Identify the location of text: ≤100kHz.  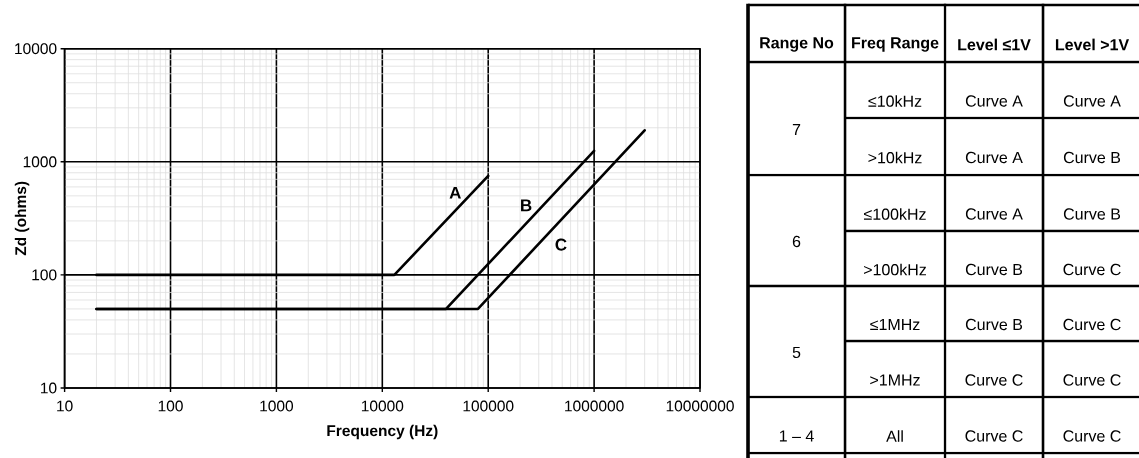
(894, 214).